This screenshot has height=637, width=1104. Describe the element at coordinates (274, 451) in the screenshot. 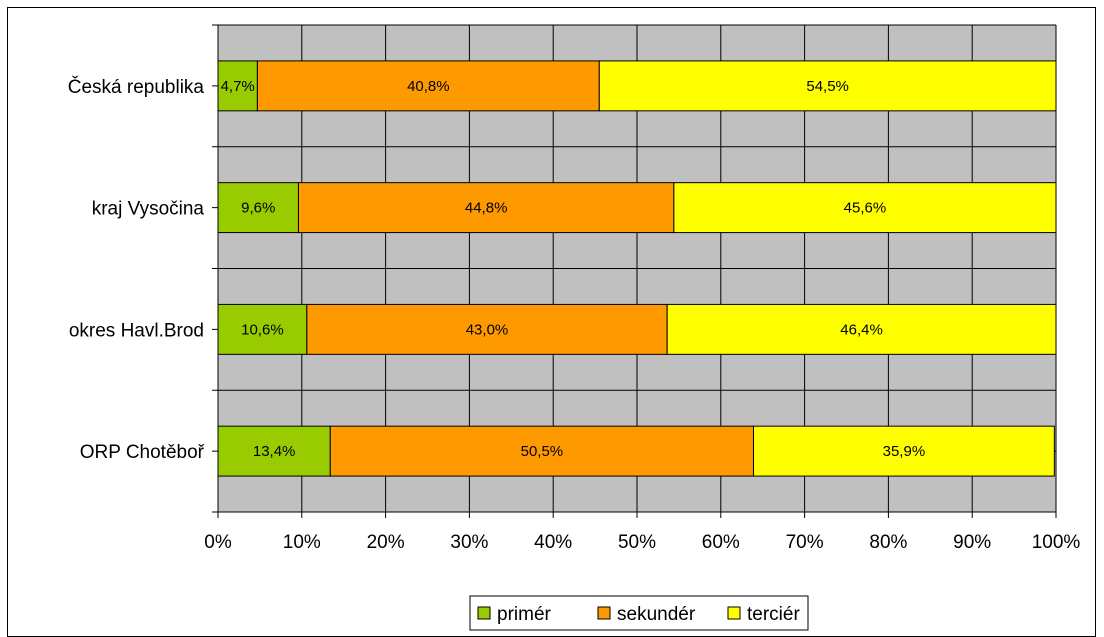

I see `data-label: 13,4%` at that location.